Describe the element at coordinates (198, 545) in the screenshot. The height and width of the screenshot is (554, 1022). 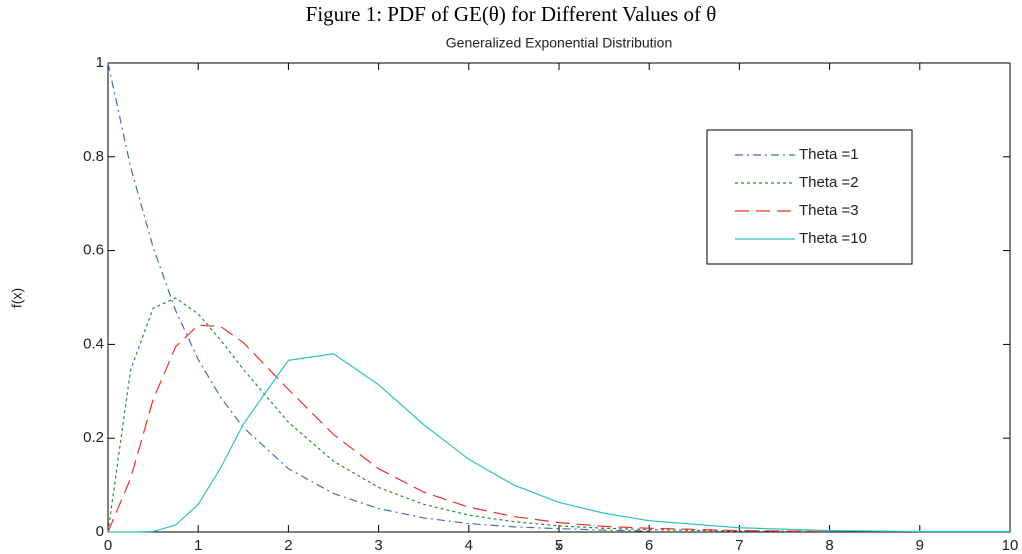
I see `x-tick-label: 1` at that location.